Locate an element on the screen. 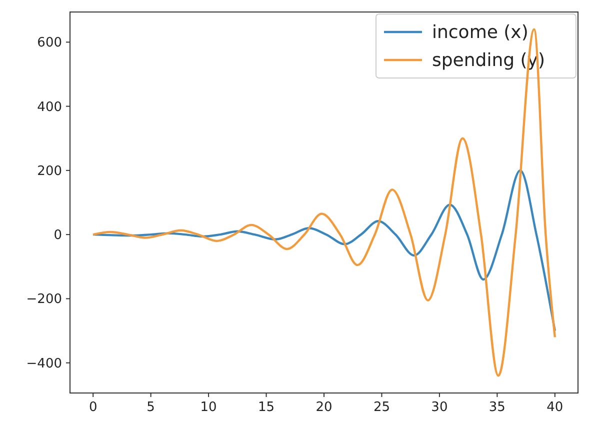 The image size is (594, 431). x-tick-label: 25 is located at coordinates (381, 407).